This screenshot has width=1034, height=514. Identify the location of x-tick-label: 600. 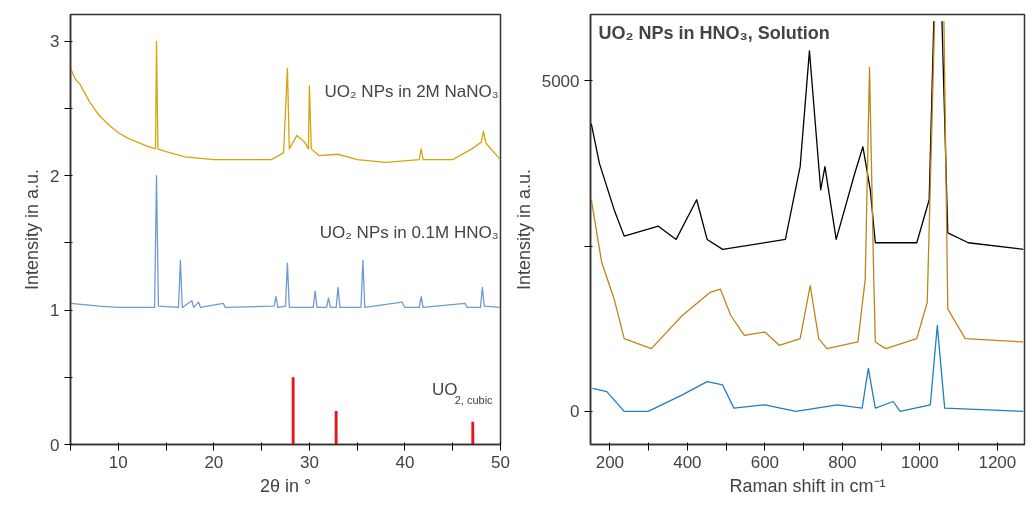
(765, 462).